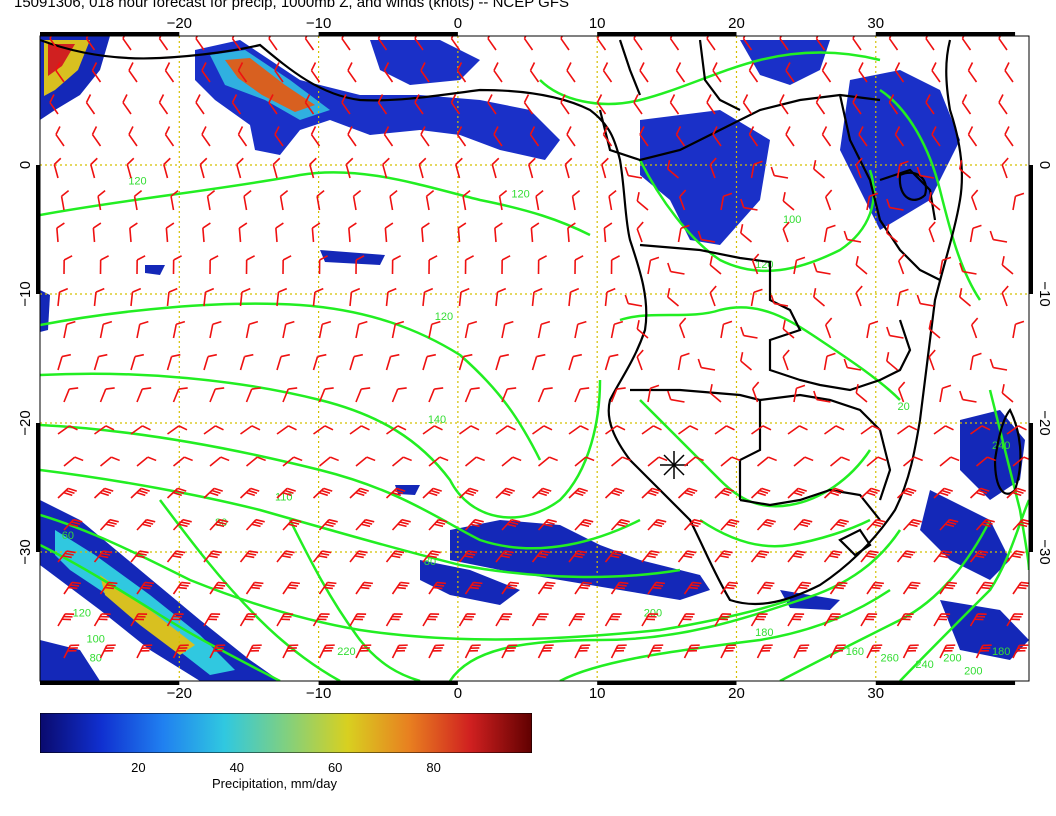 This screenshot has height=816, width=1056. Describe the element at coordinates (274, 783) in the screenshot. I see `colorbar-title: Precipitation, mm/day` at that location.